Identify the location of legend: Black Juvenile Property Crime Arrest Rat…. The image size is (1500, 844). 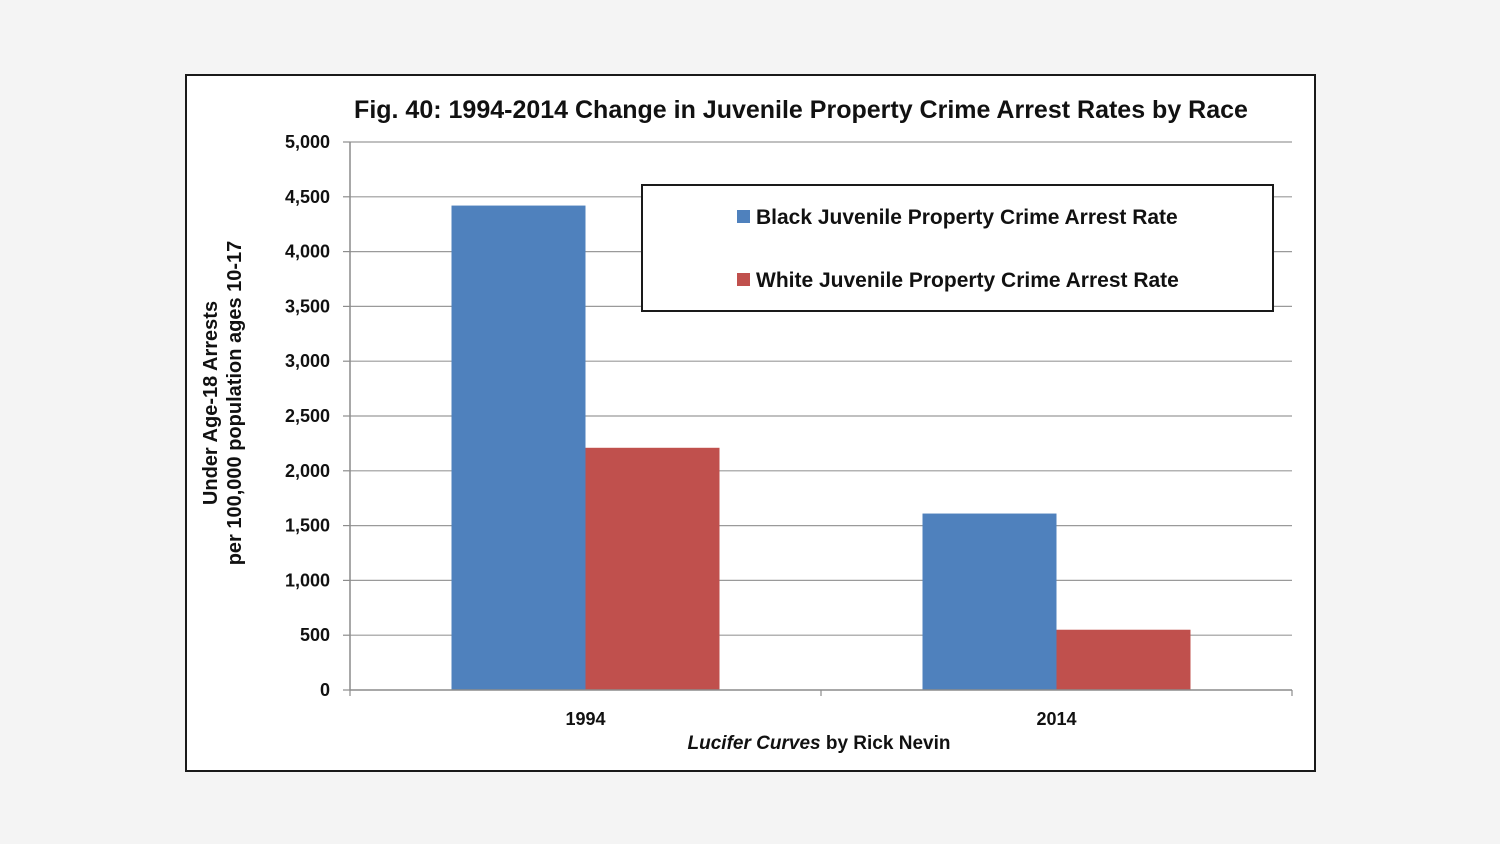
(957, 248).